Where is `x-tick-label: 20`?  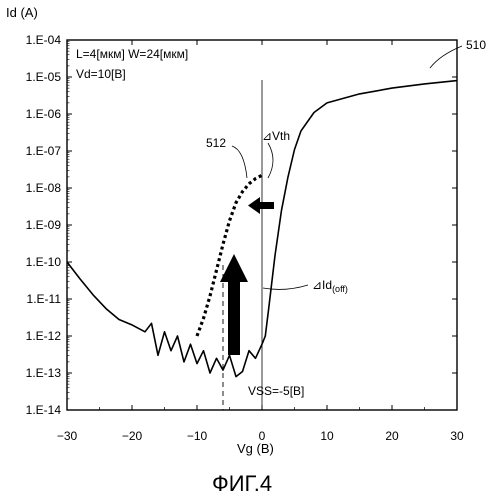 x-tick-label: 20 is located at coordinates (392, 436).